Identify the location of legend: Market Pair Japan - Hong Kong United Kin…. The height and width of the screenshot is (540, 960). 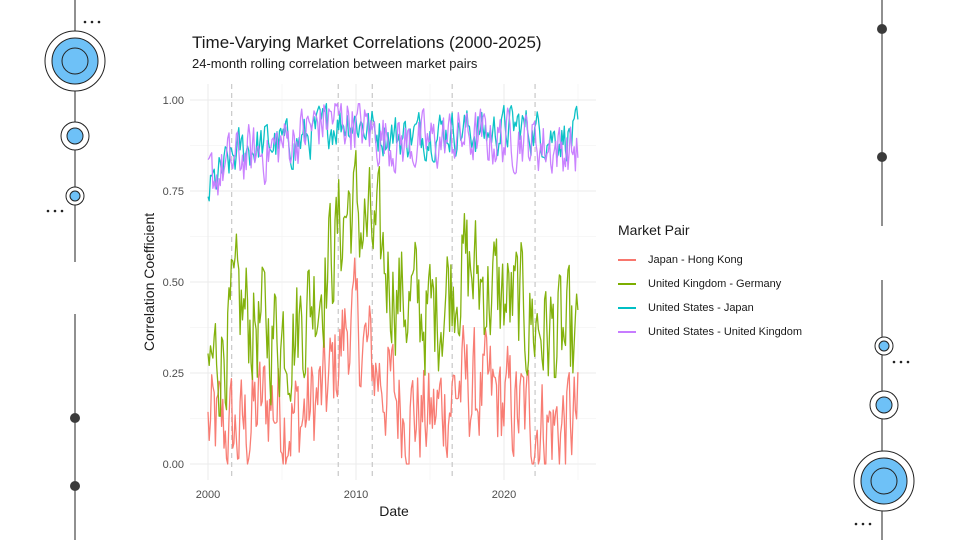
(710, 283).